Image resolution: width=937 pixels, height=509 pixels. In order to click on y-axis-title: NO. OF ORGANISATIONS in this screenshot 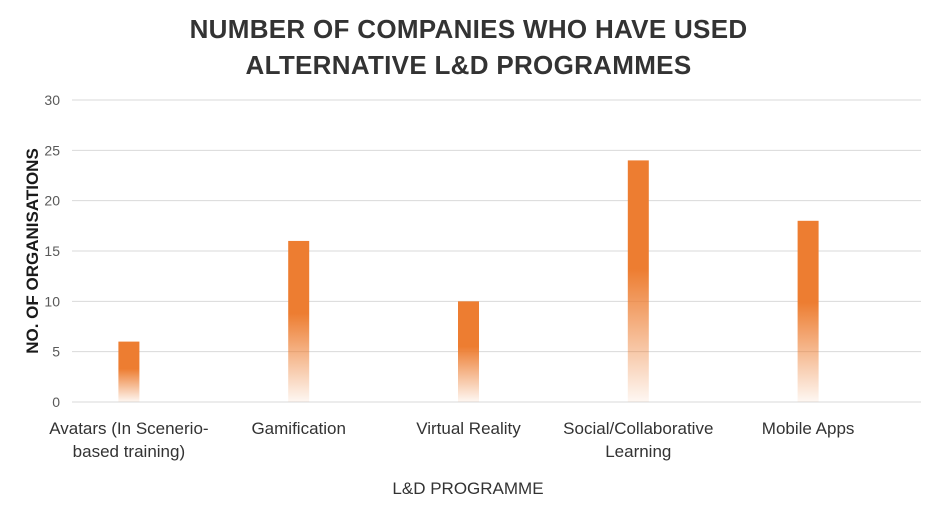, I will do `click(32, 251)`.